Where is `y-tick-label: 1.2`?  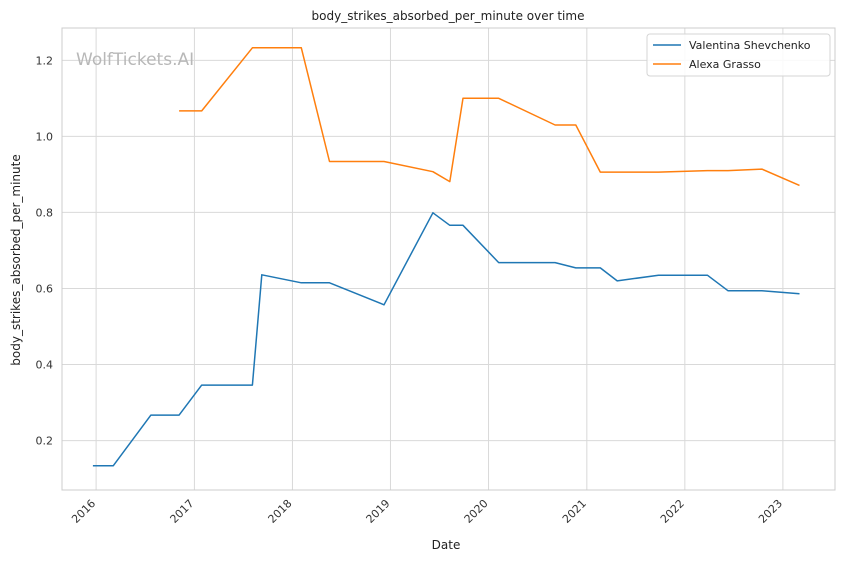 y-tick-label: 1.2 is located at coordinates (45, 60).